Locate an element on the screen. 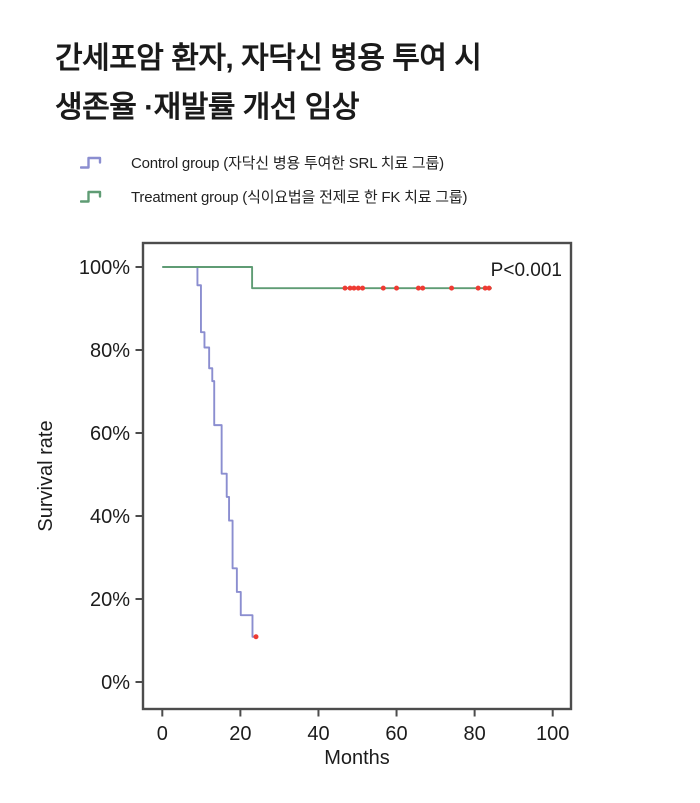 Image resolution: width=700 pixels, height=803 pixels. x-tick-label: 40 is located at coordinates (318, 734).